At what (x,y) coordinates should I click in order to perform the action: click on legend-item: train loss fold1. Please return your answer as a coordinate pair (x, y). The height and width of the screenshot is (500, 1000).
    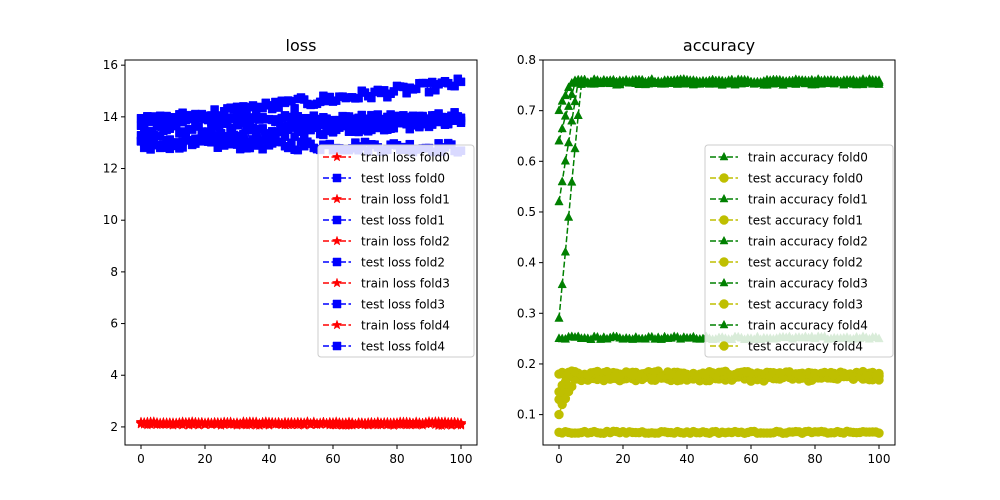
    Looking at the image, I should click on (386, 200).